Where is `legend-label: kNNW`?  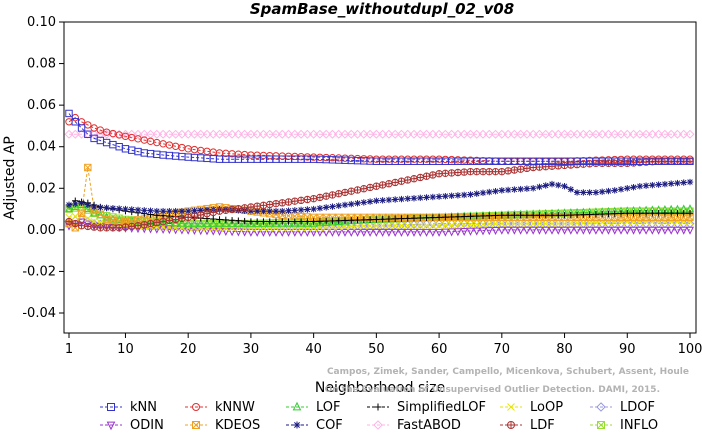
legend-label: kNNW is located at coordinates (235, 407).